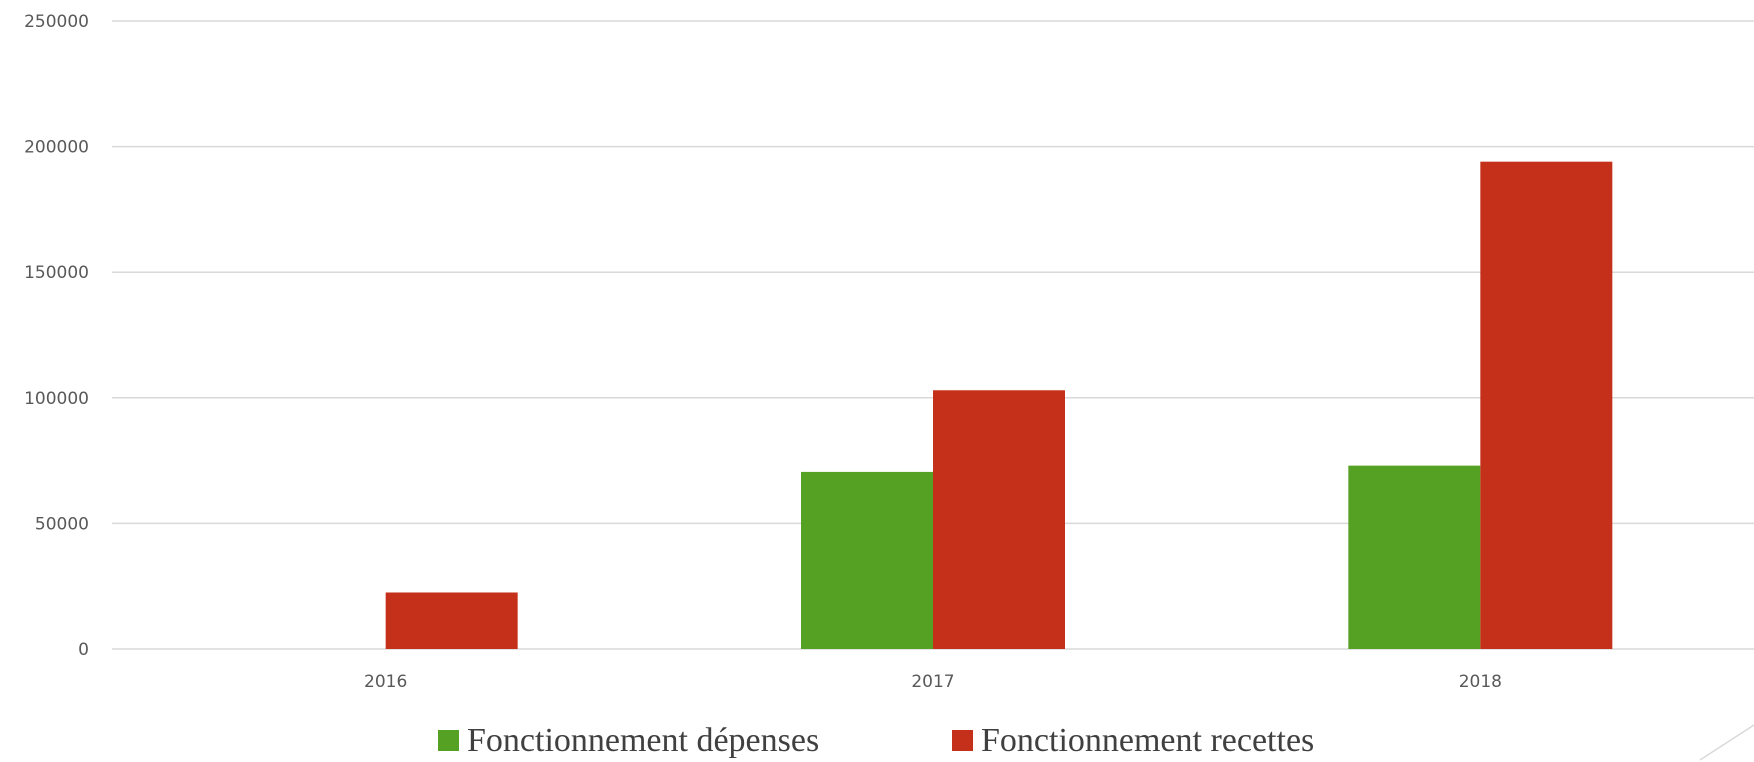 The height and width of the screenshot is (762, 1754). Describe the element at coordinates (643, 740) in the screenshot. I see `legend-label: Fonctionnement dépenses` at that location.